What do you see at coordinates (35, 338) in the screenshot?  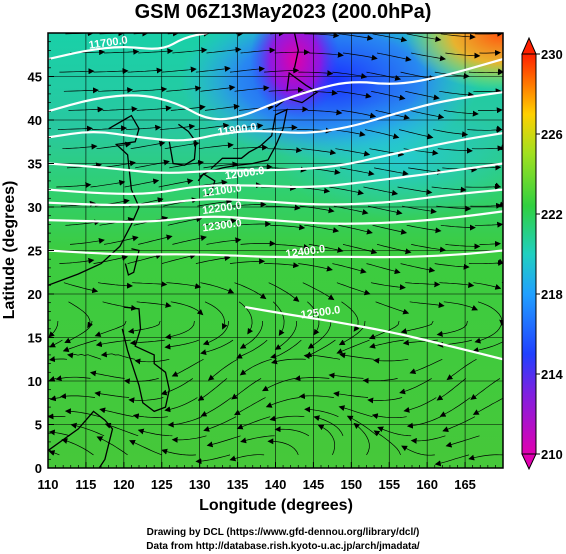 I see `y-tick-label: 15` at bounding box center [35, 338].